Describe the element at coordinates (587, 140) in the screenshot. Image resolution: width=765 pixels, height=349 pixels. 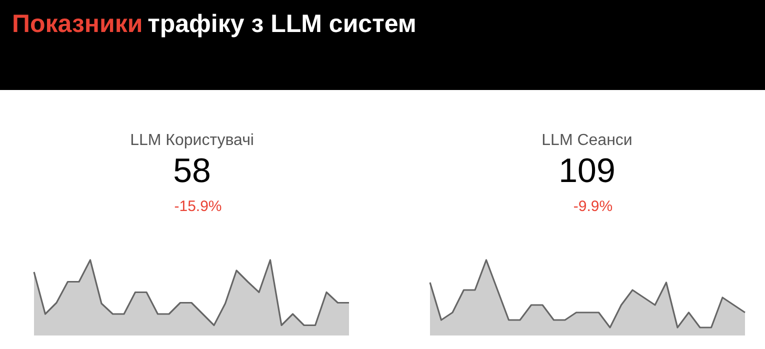
I see `chart-title: LLM Сеанси` at that location.